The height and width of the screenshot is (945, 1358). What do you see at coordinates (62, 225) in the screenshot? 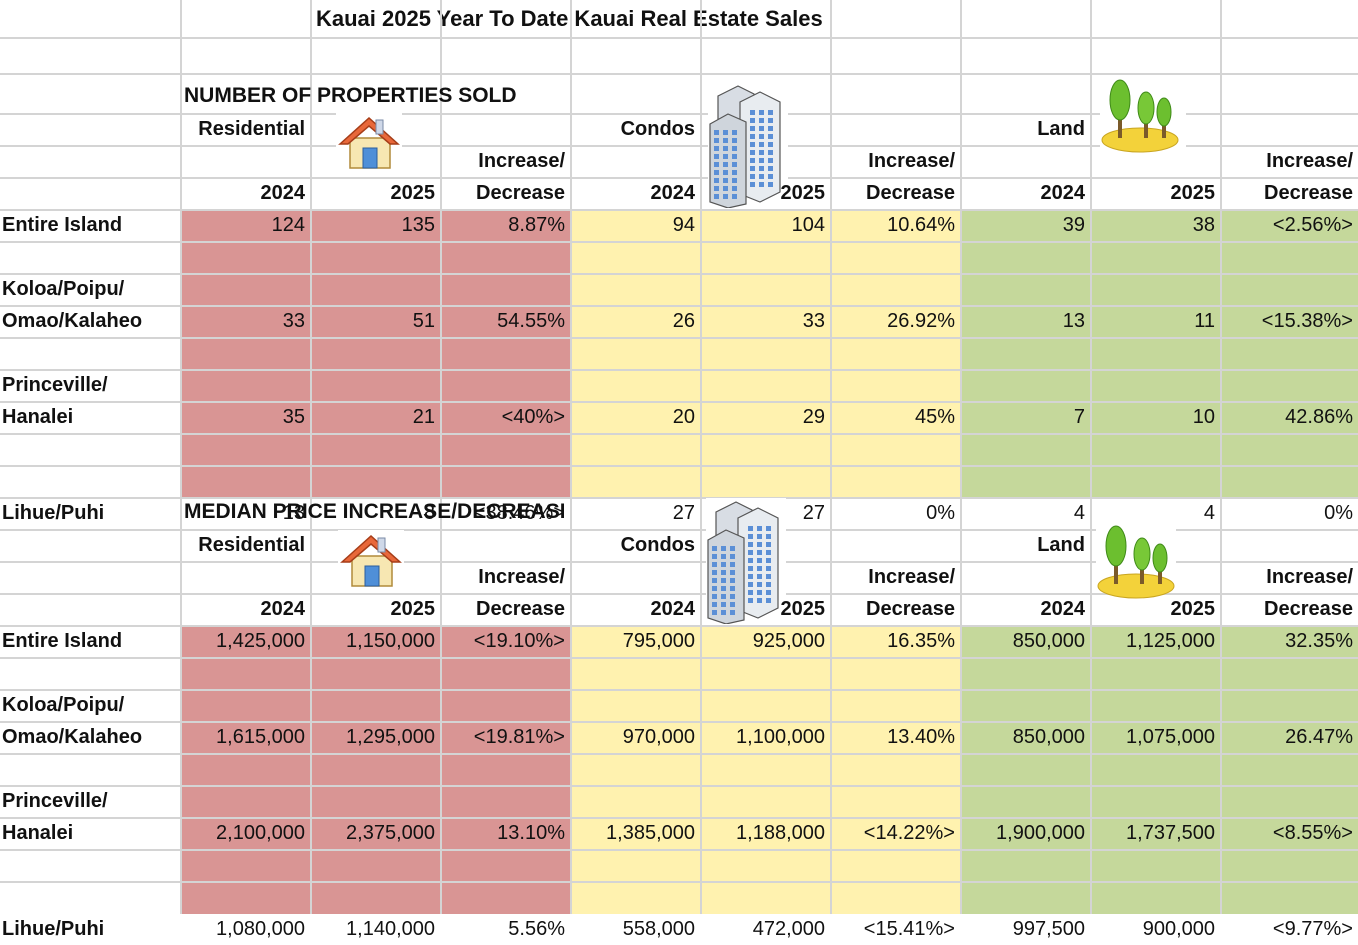
I see `row-label: Entire Island` at bounding box center [62, 225].